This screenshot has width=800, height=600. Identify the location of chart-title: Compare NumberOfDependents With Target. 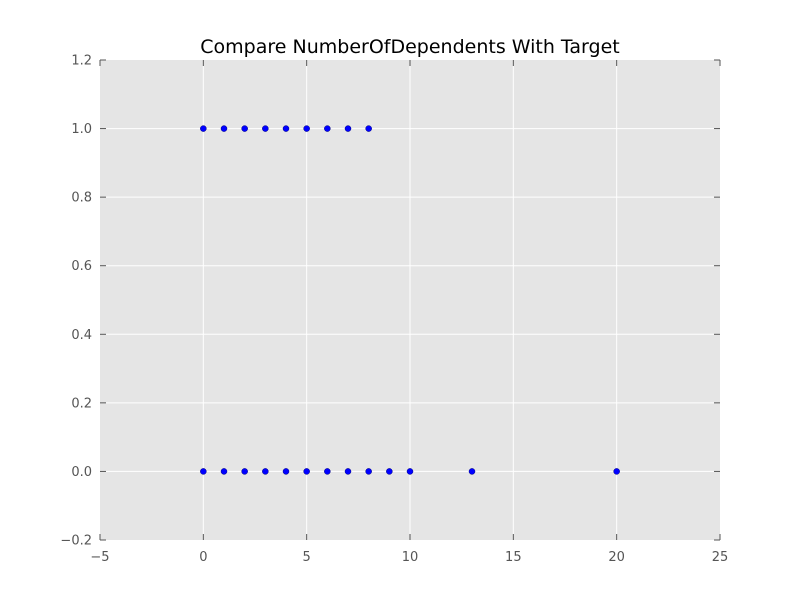
(409, 47).